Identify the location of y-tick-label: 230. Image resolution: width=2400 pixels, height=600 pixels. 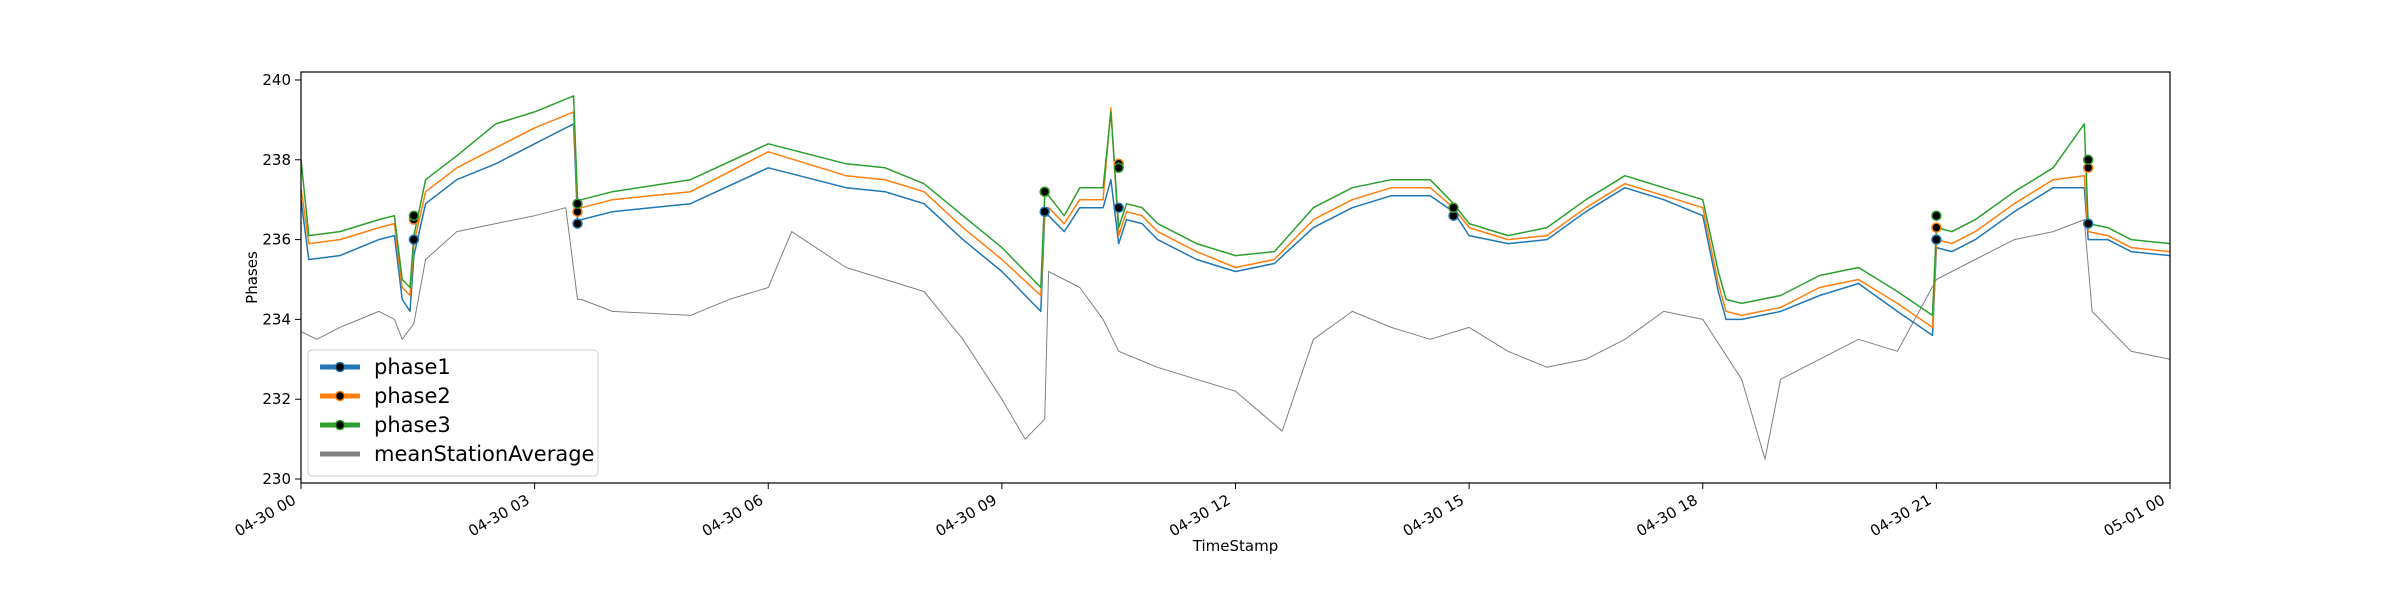
(276, 479).